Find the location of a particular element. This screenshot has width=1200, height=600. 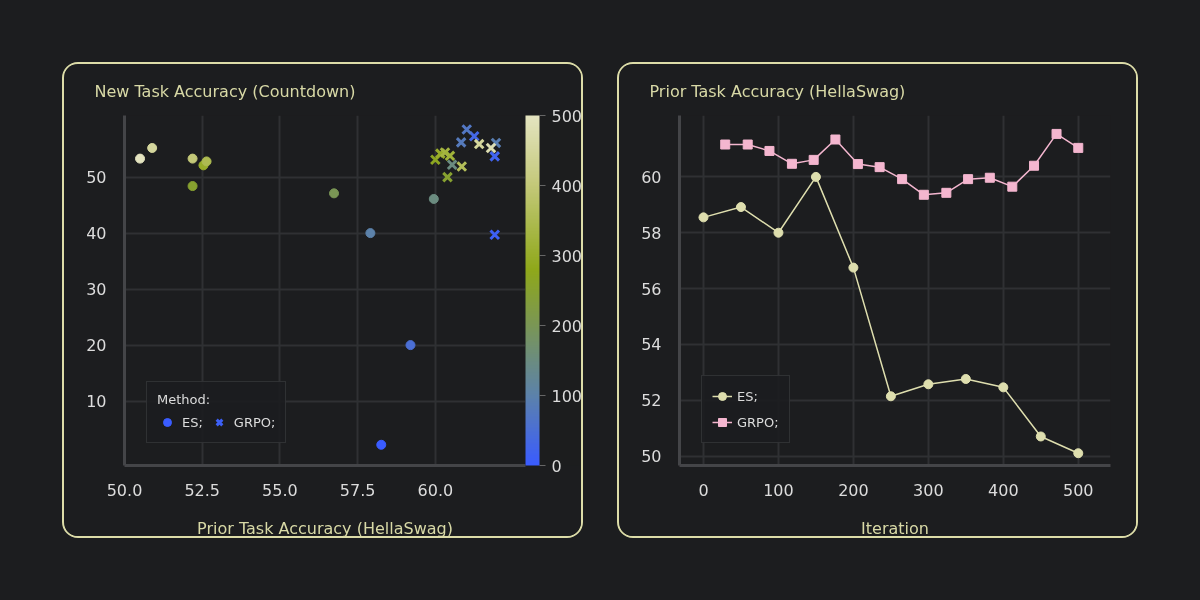

color-bar-label: 0 is located at coordinates (556, 466).